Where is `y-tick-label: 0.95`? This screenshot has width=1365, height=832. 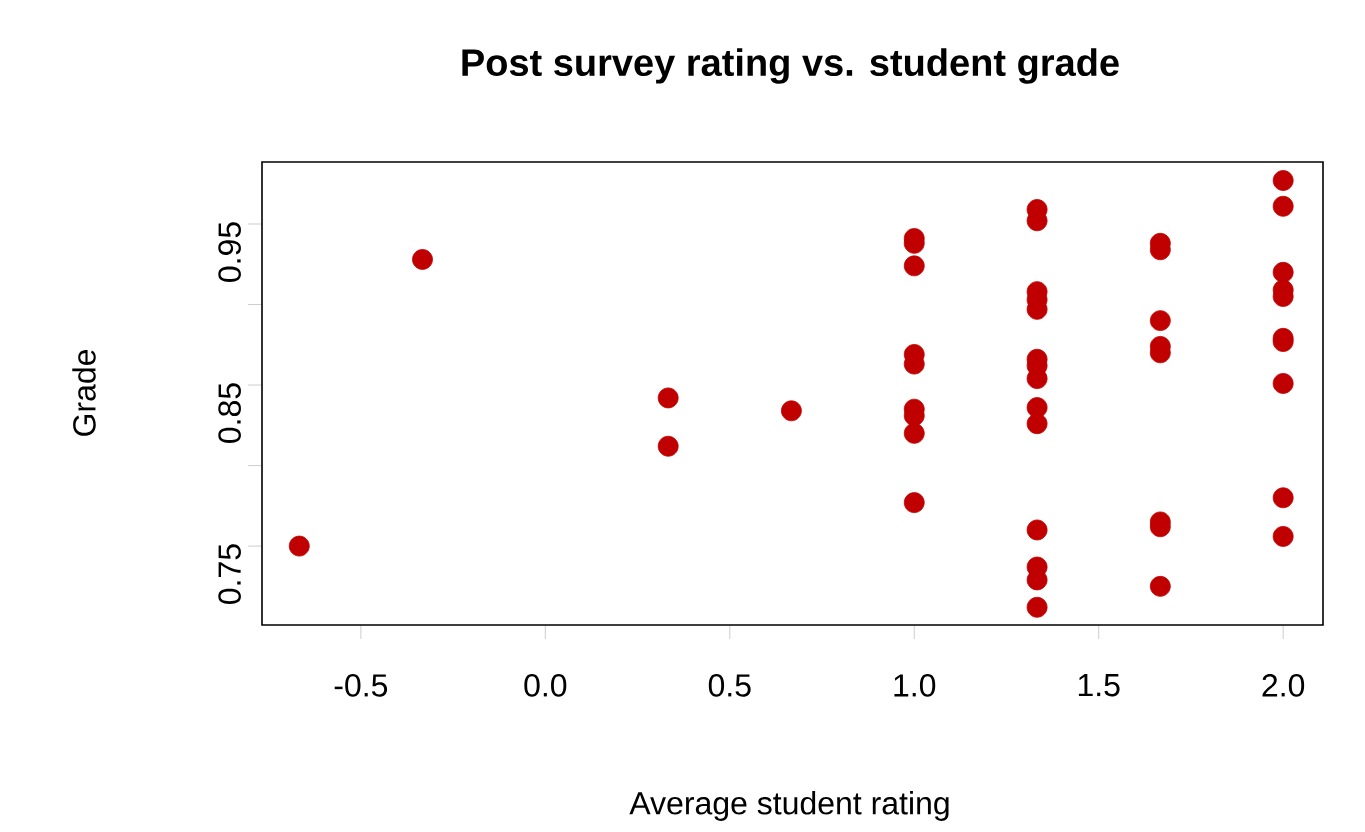 y-tick-label: 0.95 is located at coordinates (229, 252).